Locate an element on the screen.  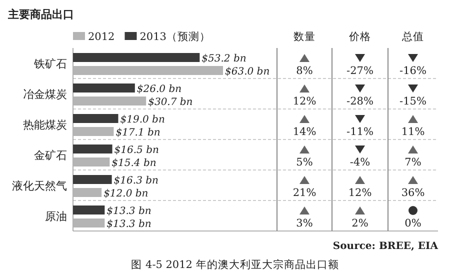
data-label: $30.7 bn is located at coordinates (170, 102).